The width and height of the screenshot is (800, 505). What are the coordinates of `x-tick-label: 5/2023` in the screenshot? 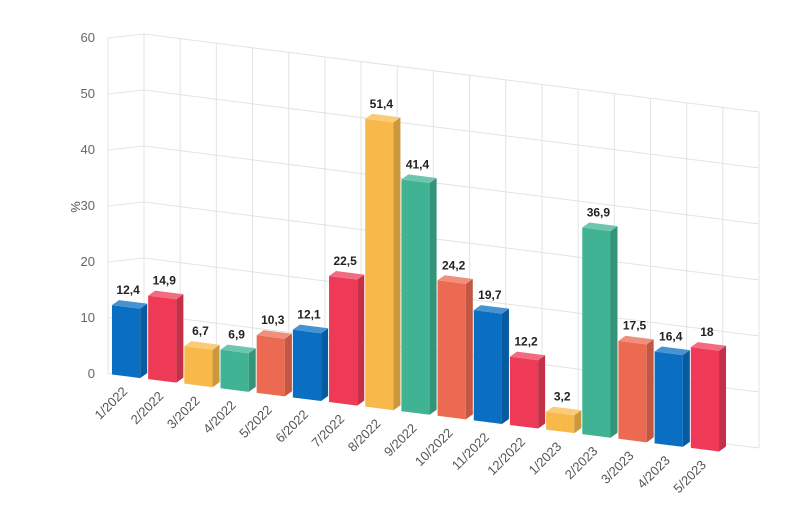 It's located at (689, 476).